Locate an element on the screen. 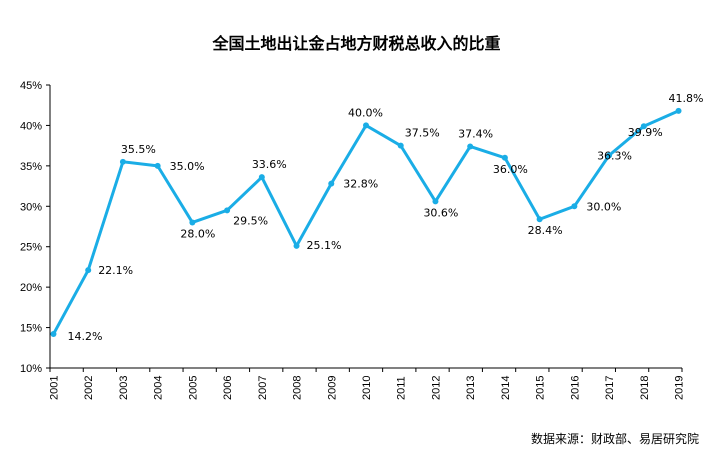  data-label: 37.5% is located at coordinates (422, 133).